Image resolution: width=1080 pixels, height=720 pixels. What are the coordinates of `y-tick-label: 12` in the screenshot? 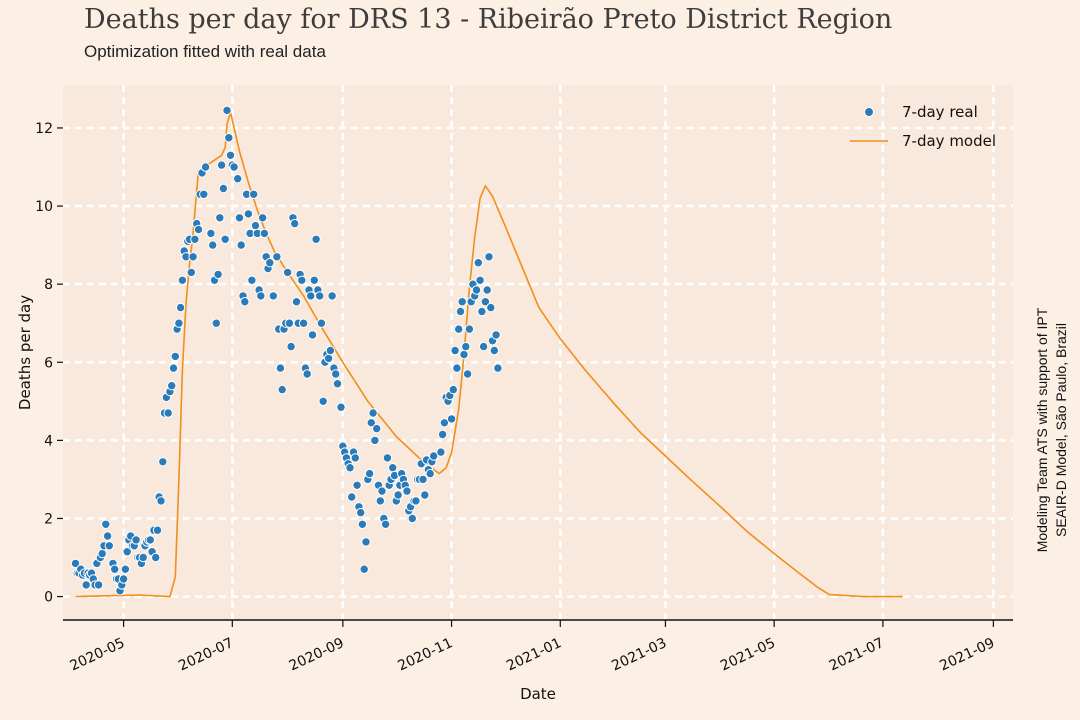 It's located at (44, 129).